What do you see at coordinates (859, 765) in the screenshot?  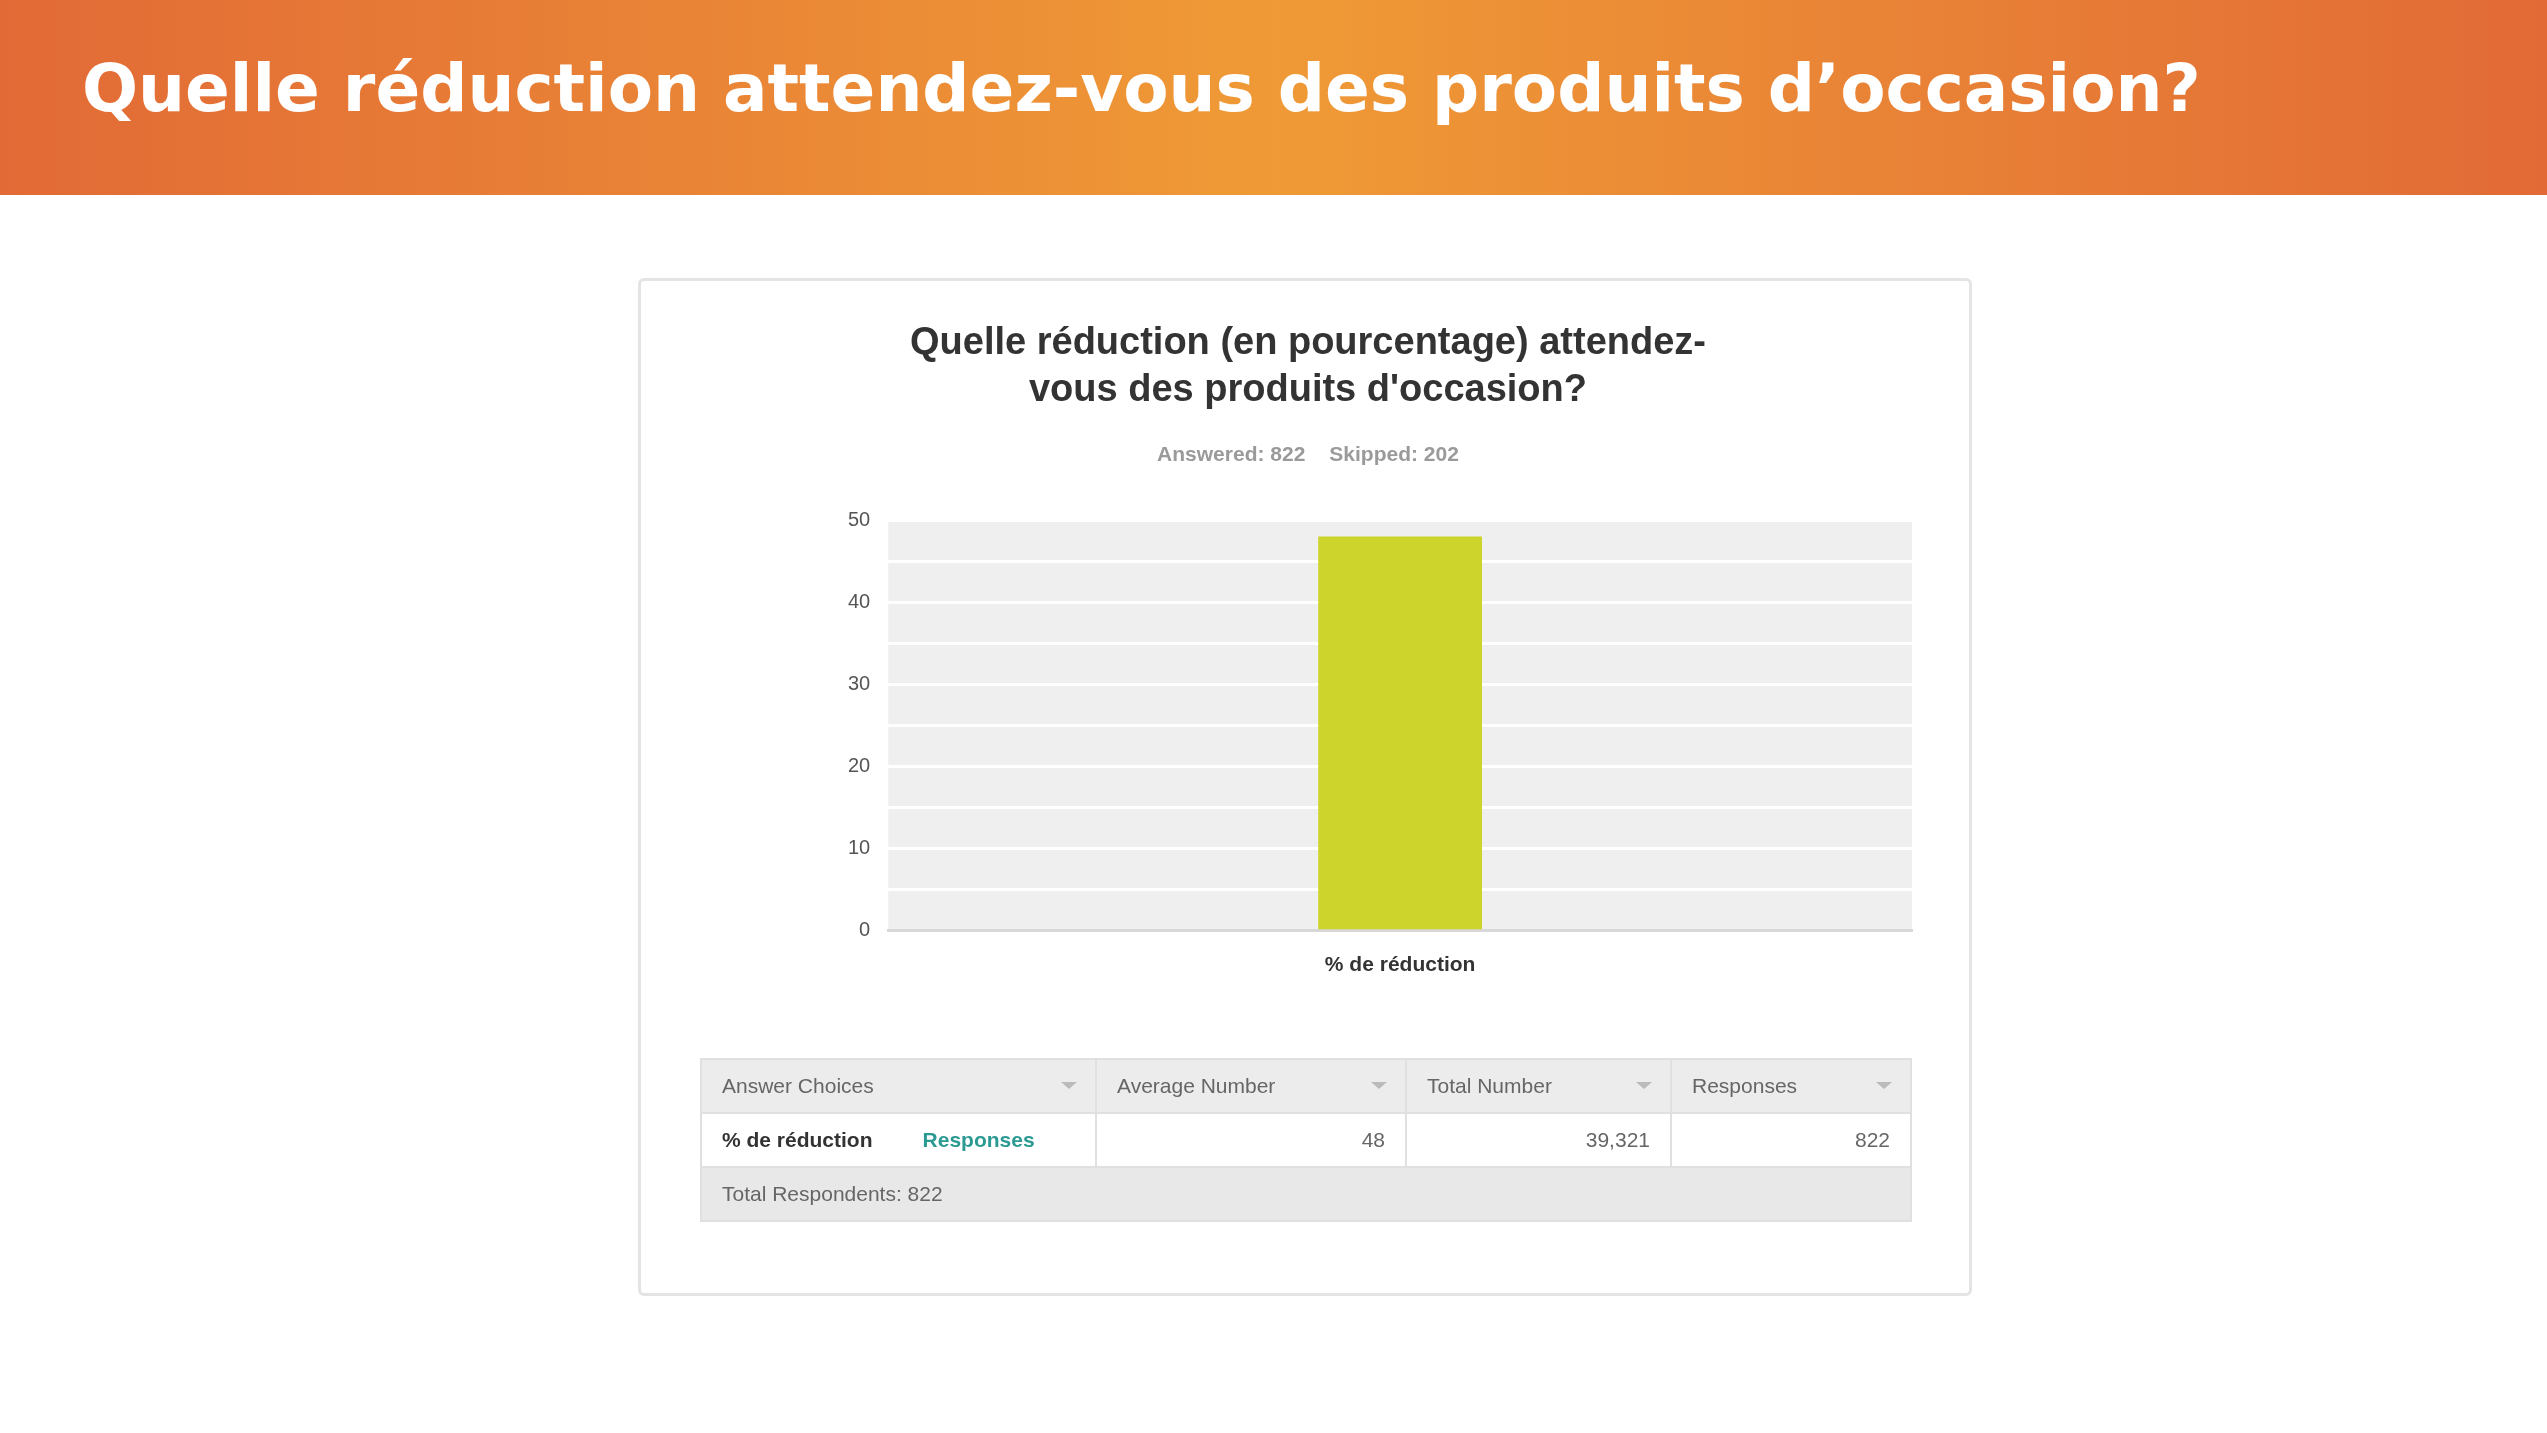 I see `y-tick-label: 20` at bounding box center [859, 765].